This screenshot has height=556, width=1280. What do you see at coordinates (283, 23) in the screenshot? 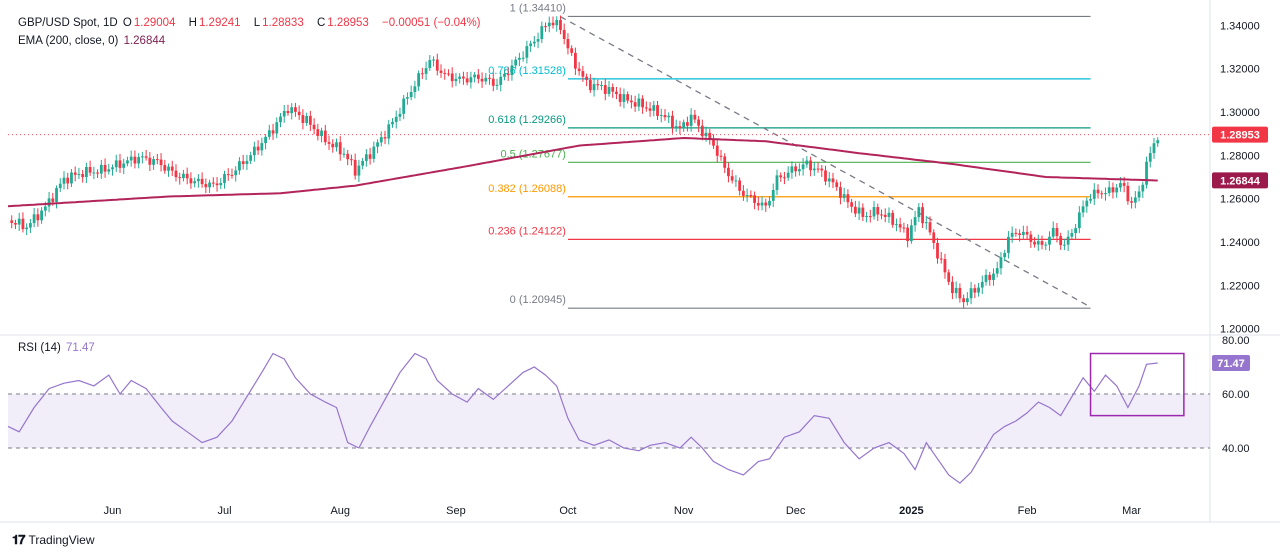
I see `low-value: 1.28833` at bounding box center [283, 23].